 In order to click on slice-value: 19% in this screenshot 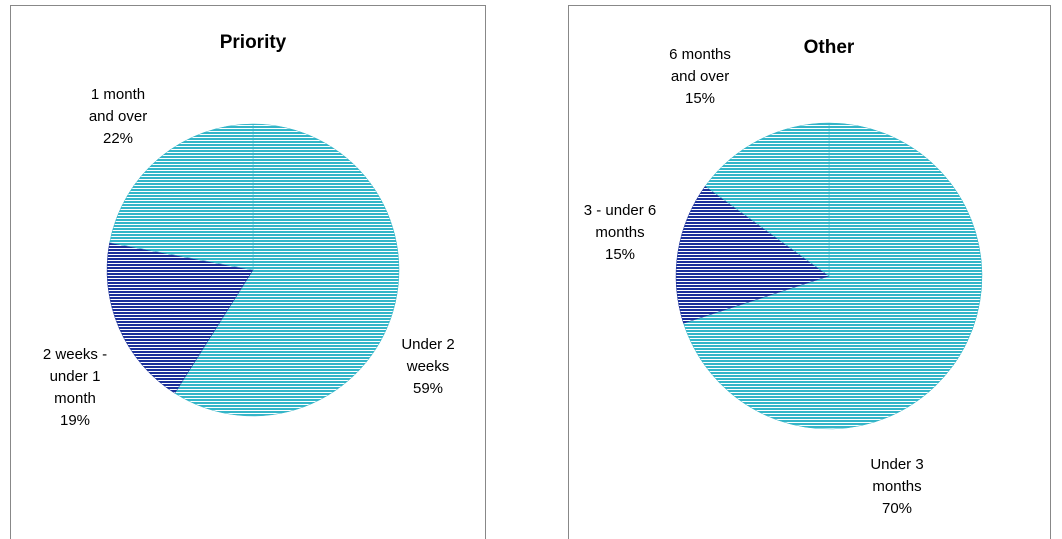, I will do `click(75, 420)`.